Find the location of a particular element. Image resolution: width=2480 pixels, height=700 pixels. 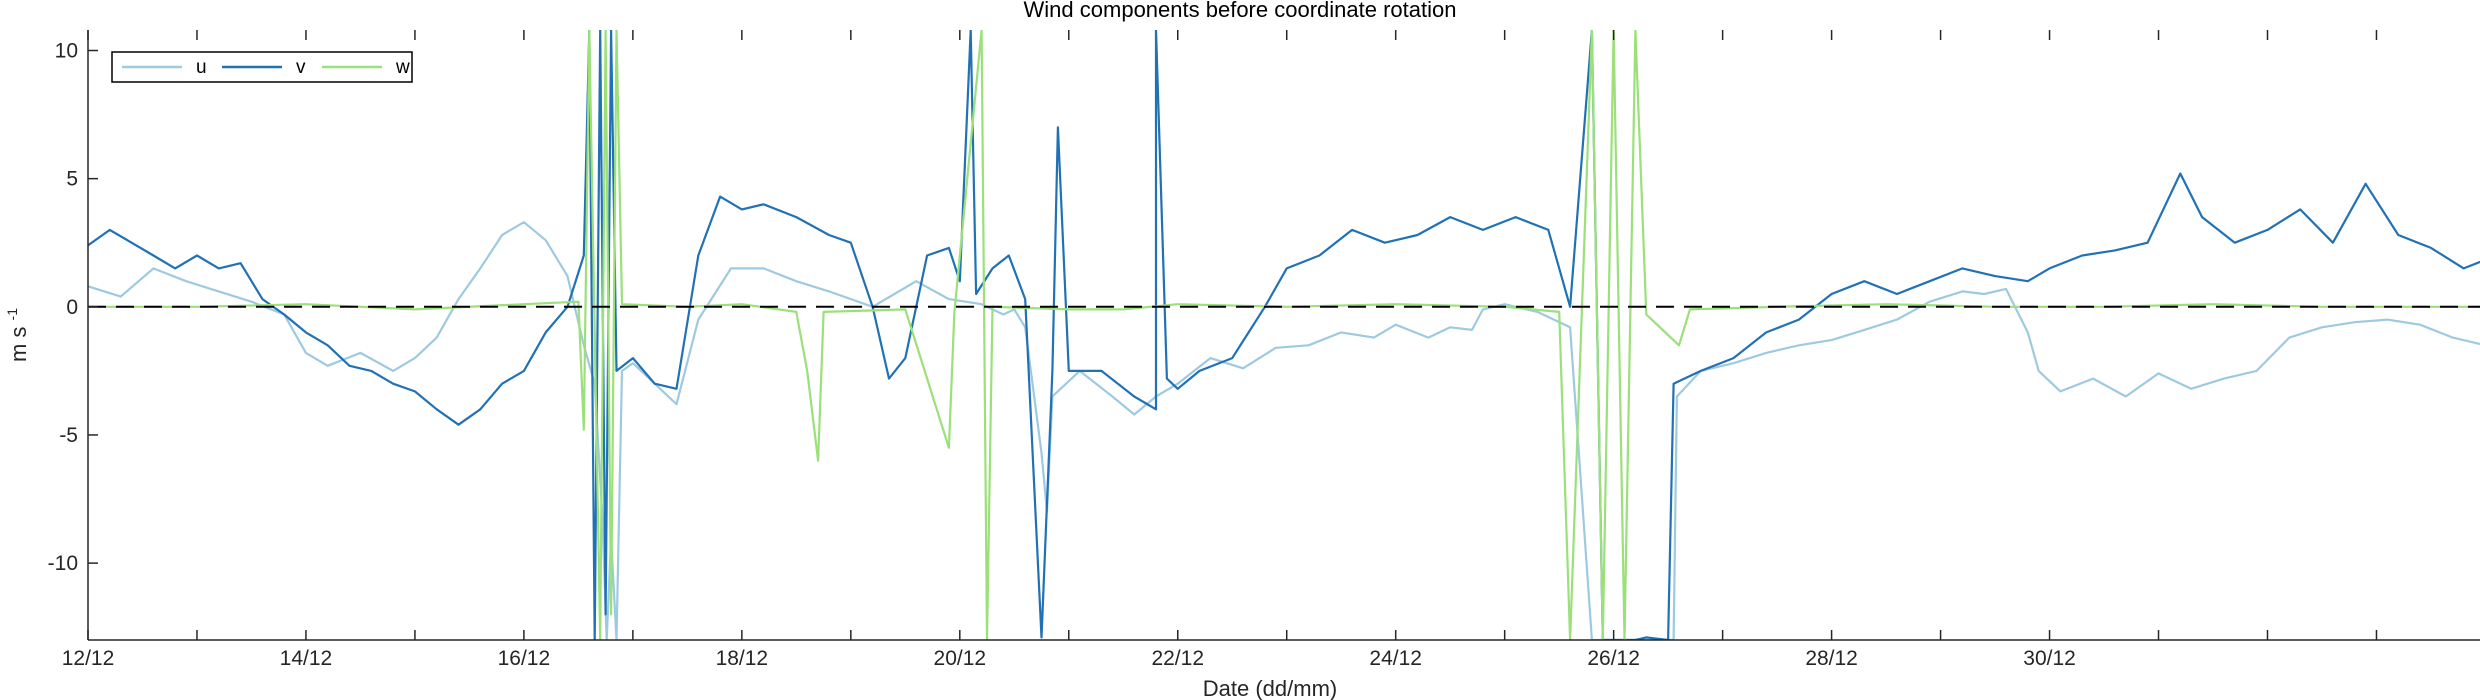

x-tick-label: 16/12 is located at coordinates (524, 658).